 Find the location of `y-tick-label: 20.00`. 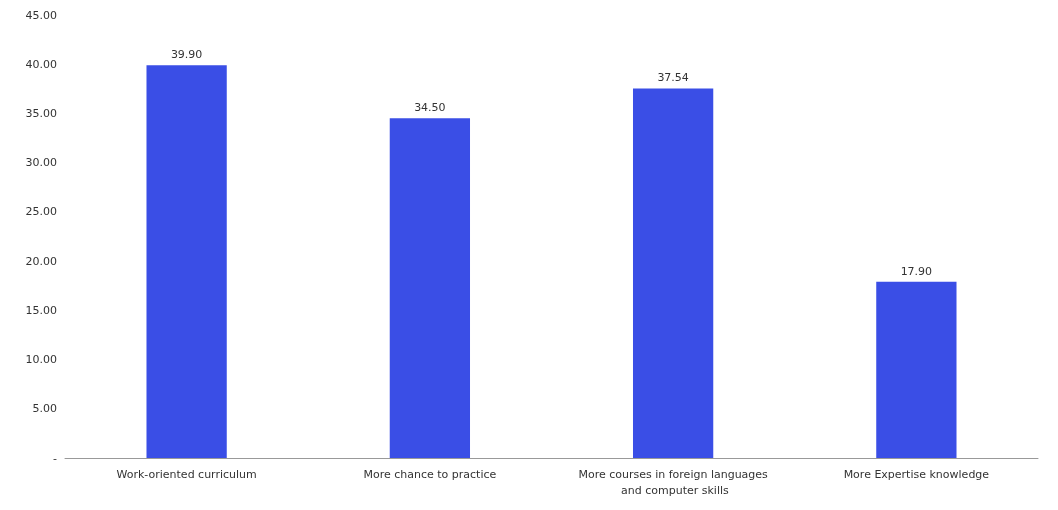

y-tick-label: 20.00 is located at coordinates (41, 261).